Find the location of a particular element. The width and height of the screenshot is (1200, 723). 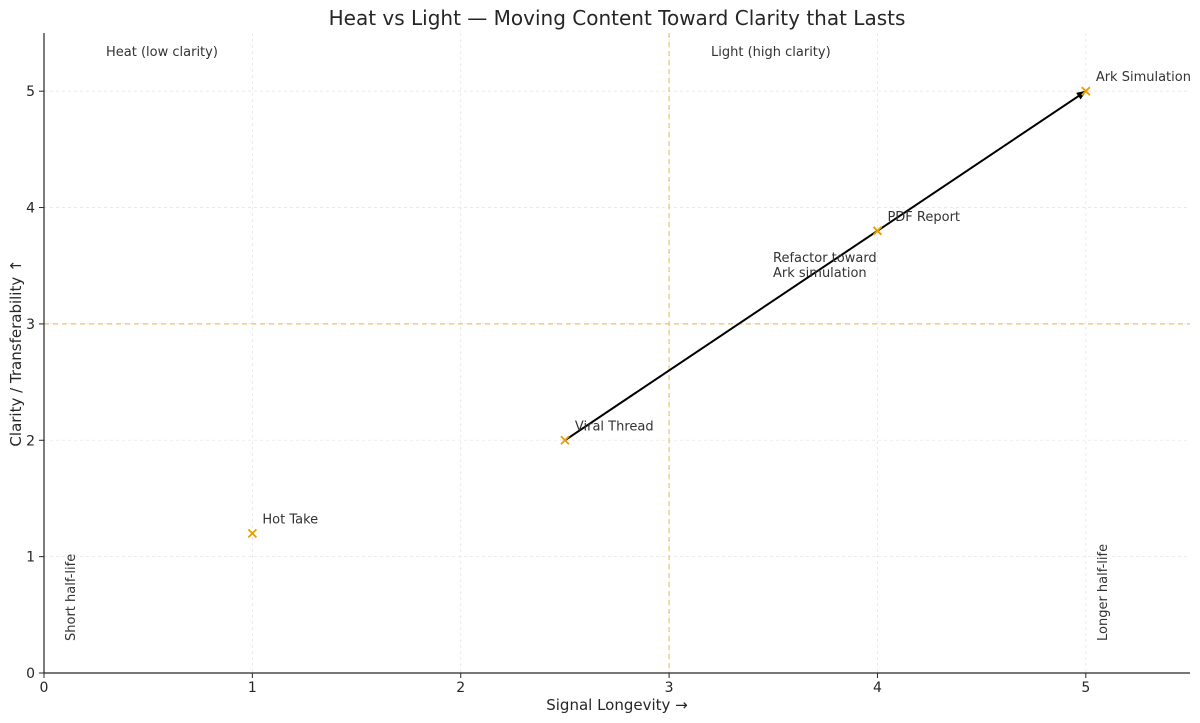

y-tick-label: 5 is located at coordinates (30, 92).